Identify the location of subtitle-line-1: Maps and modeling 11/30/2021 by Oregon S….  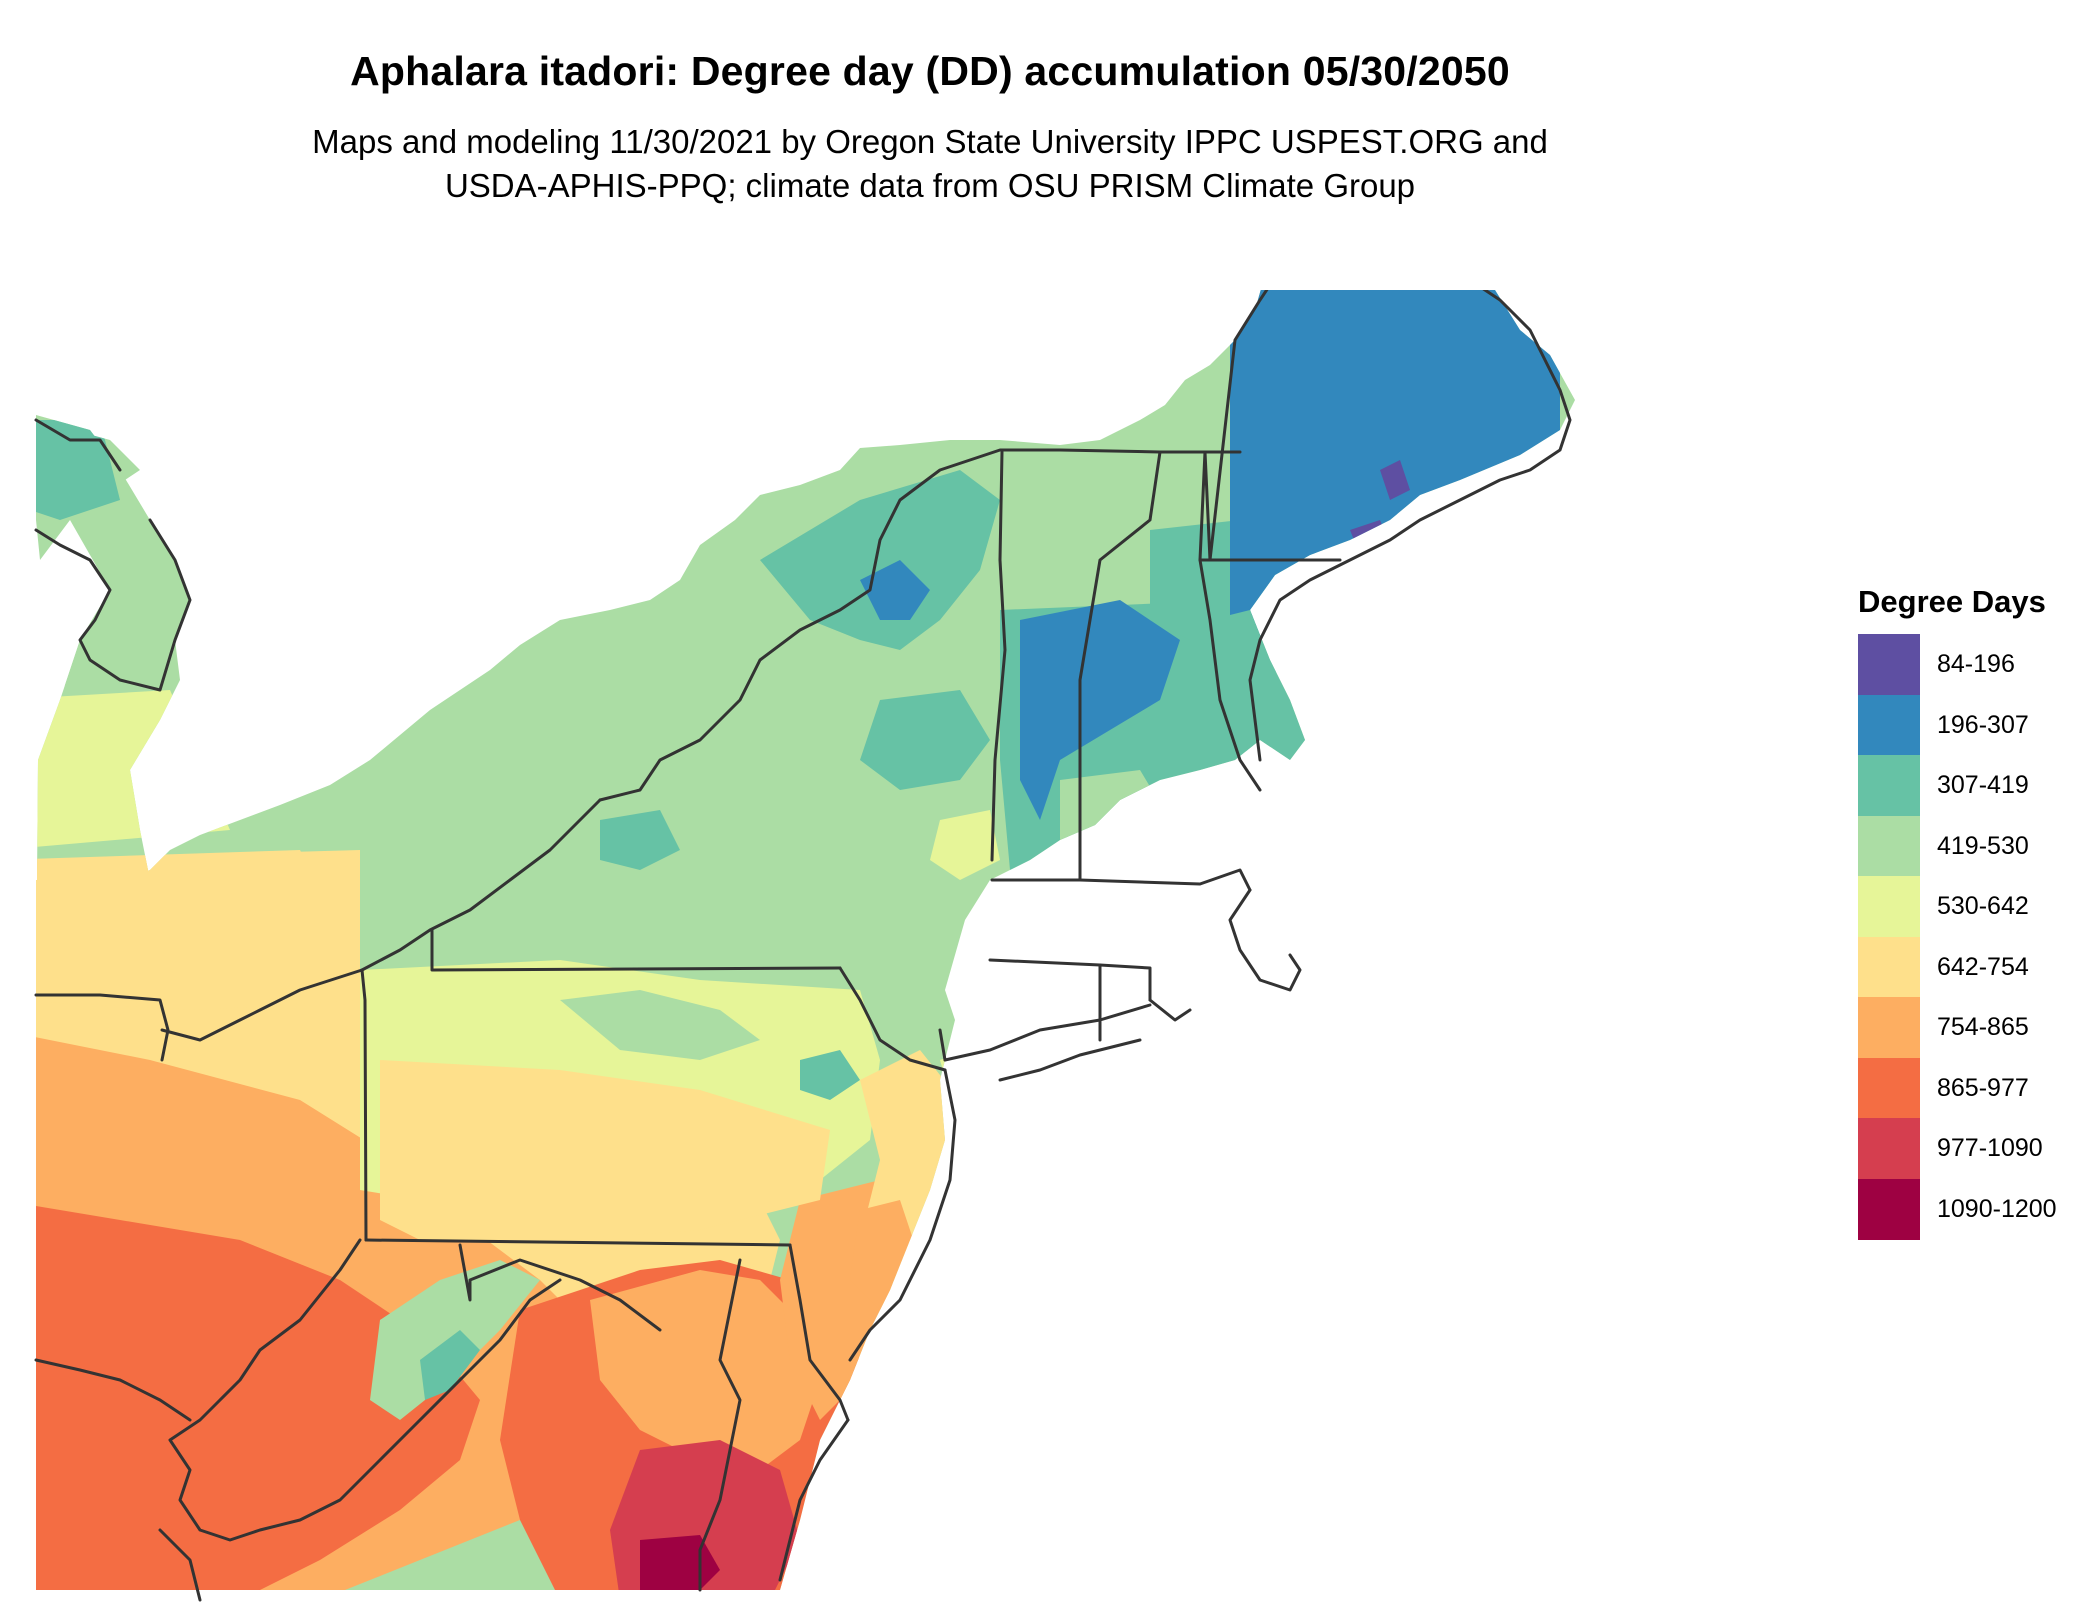
(930, 141).